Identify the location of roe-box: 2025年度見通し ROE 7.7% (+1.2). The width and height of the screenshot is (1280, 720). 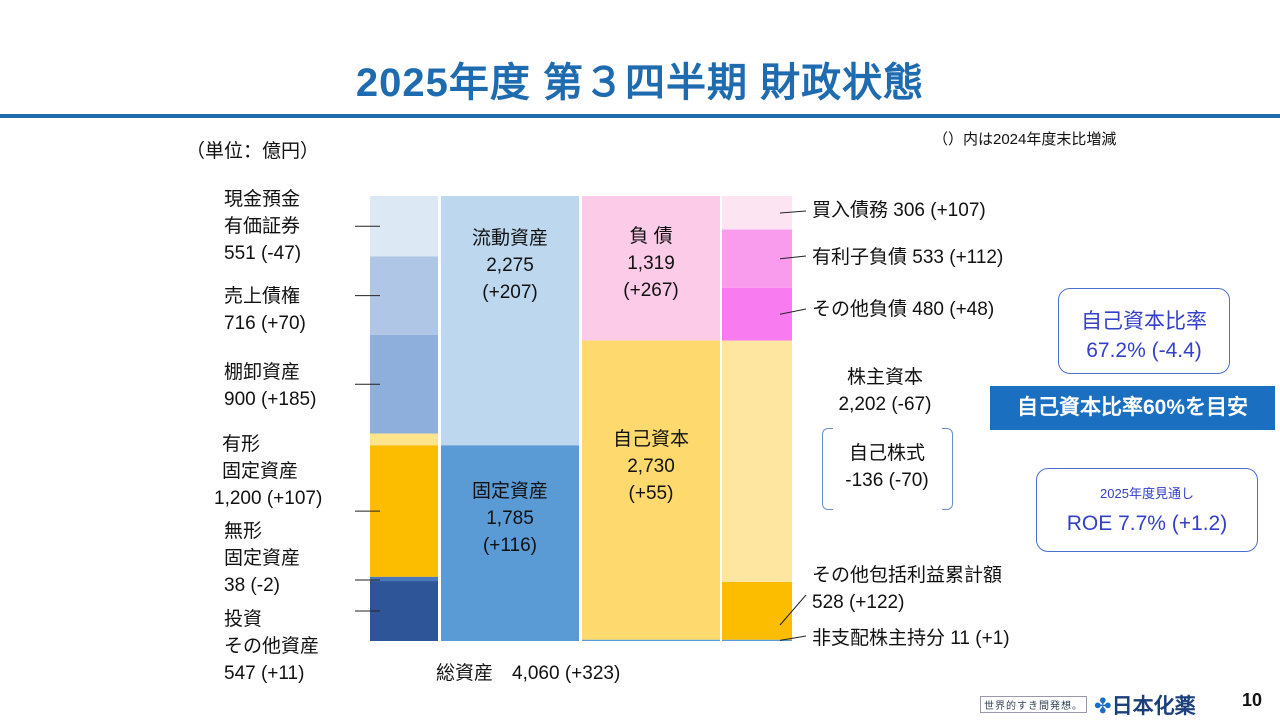
(1147, 510).